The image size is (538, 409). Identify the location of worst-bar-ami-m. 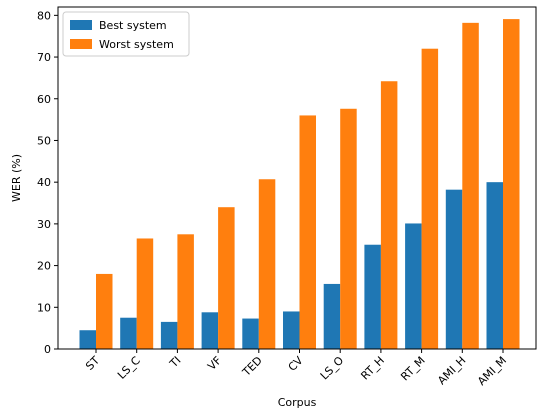
(511, 184).